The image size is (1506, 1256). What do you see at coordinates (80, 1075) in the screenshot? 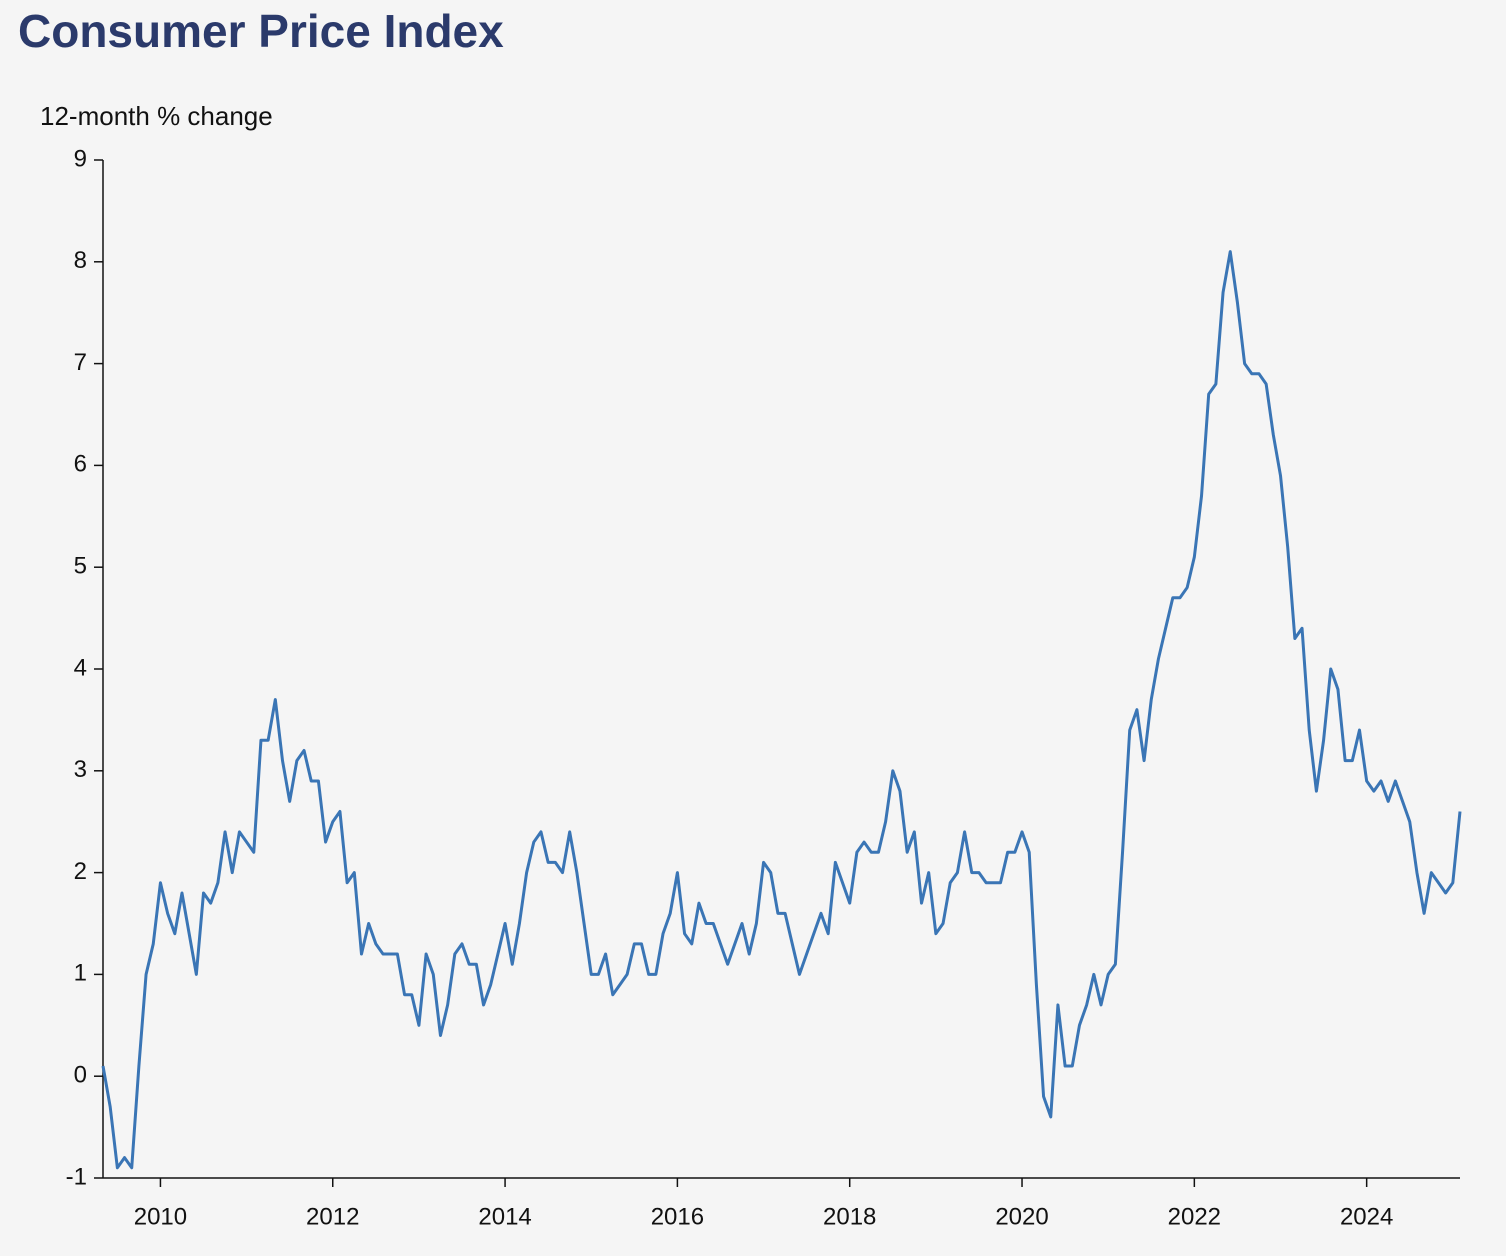
I see `y-tick-label: 0` at bounding box center [80, 1075].